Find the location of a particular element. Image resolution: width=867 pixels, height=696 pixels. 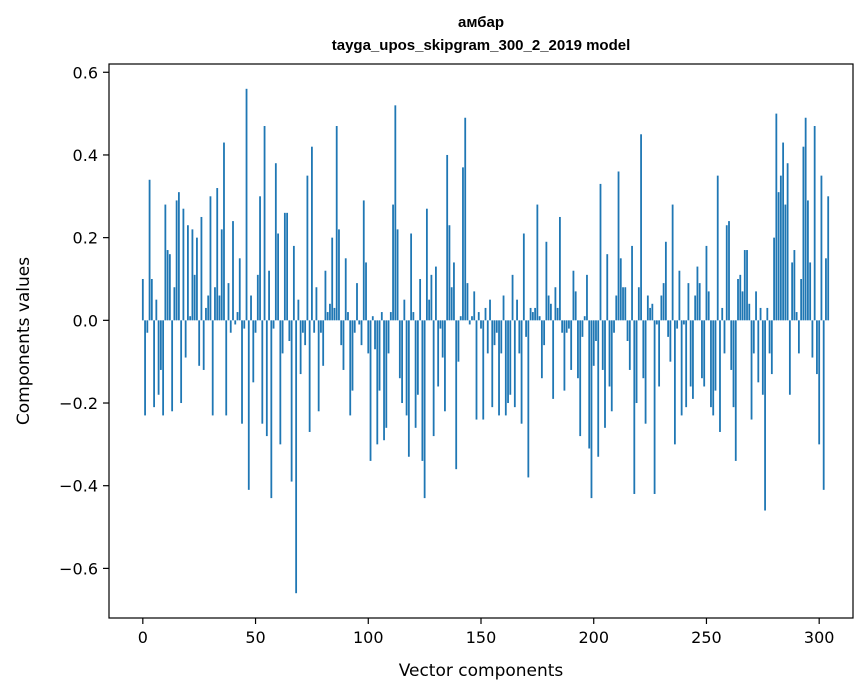

x-tick-label: 250 is located at coordinates (706, 637).